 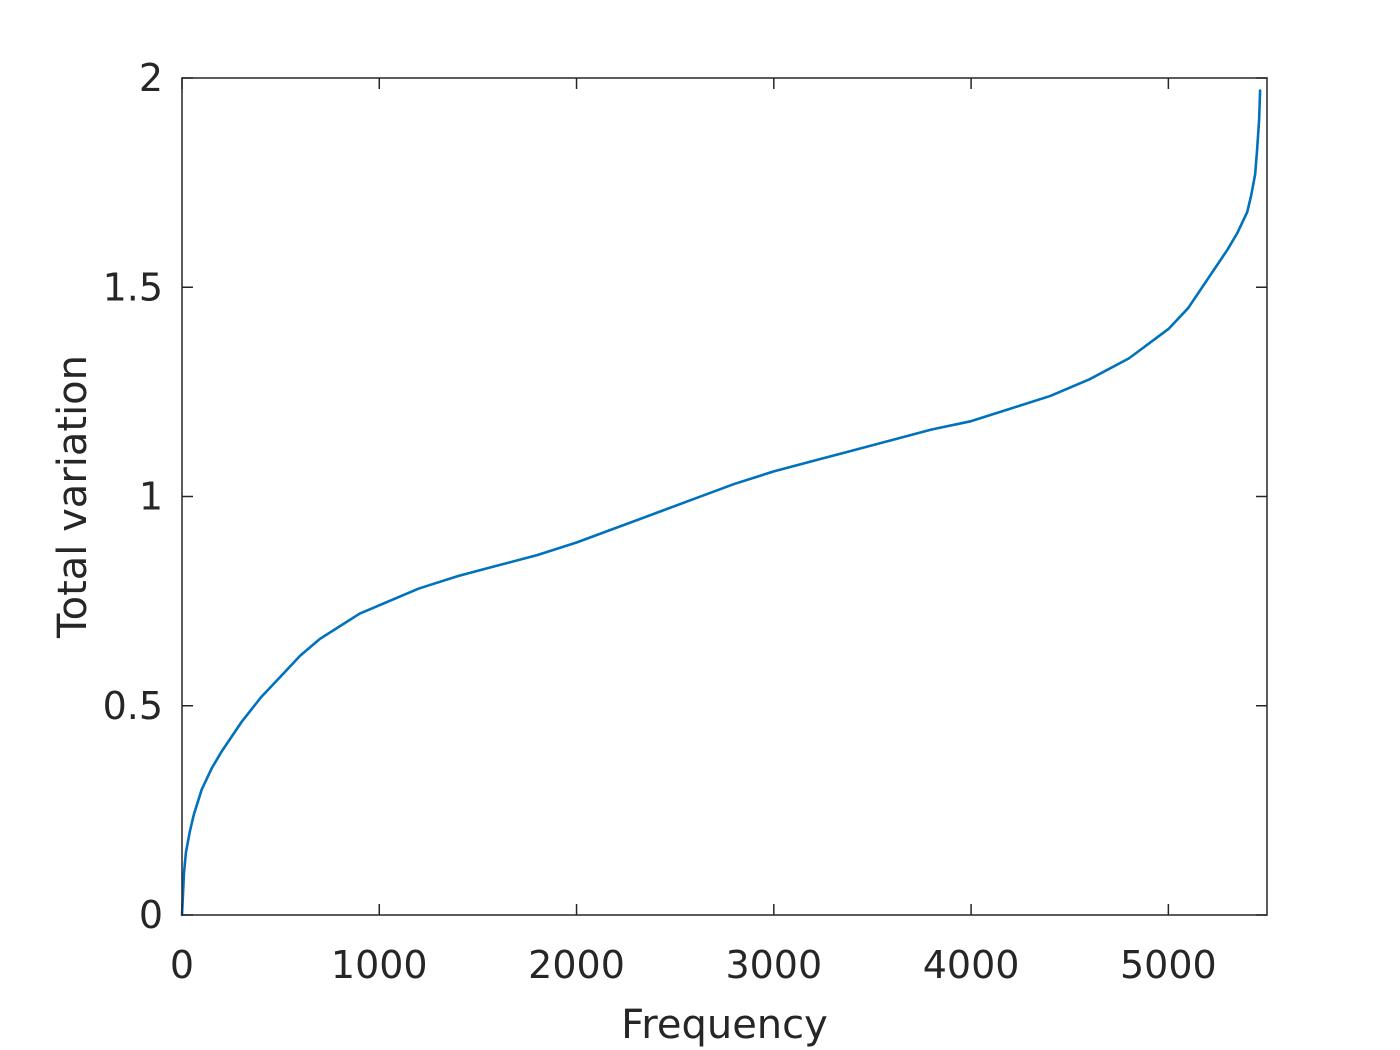 I want to click on y-tick-label: 0.5, so click(x=133, y=706).